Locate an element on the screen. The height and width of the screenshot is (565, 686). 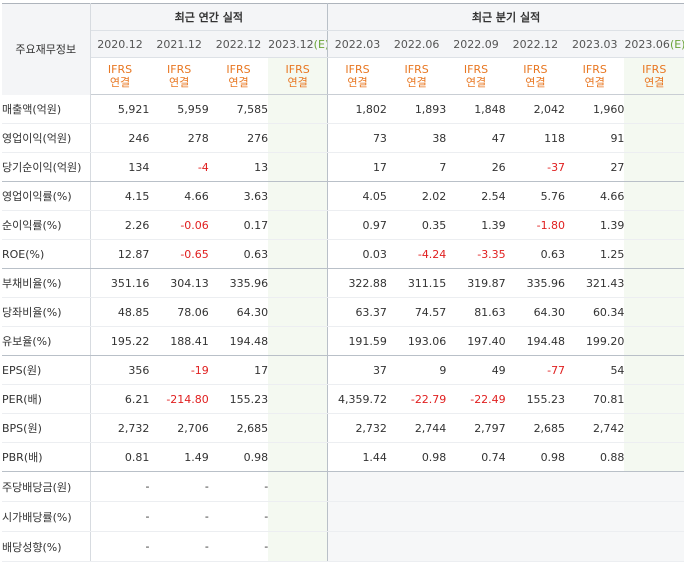
period-header-quarter-4: 2023.03 is located at coordinates (595, 44).